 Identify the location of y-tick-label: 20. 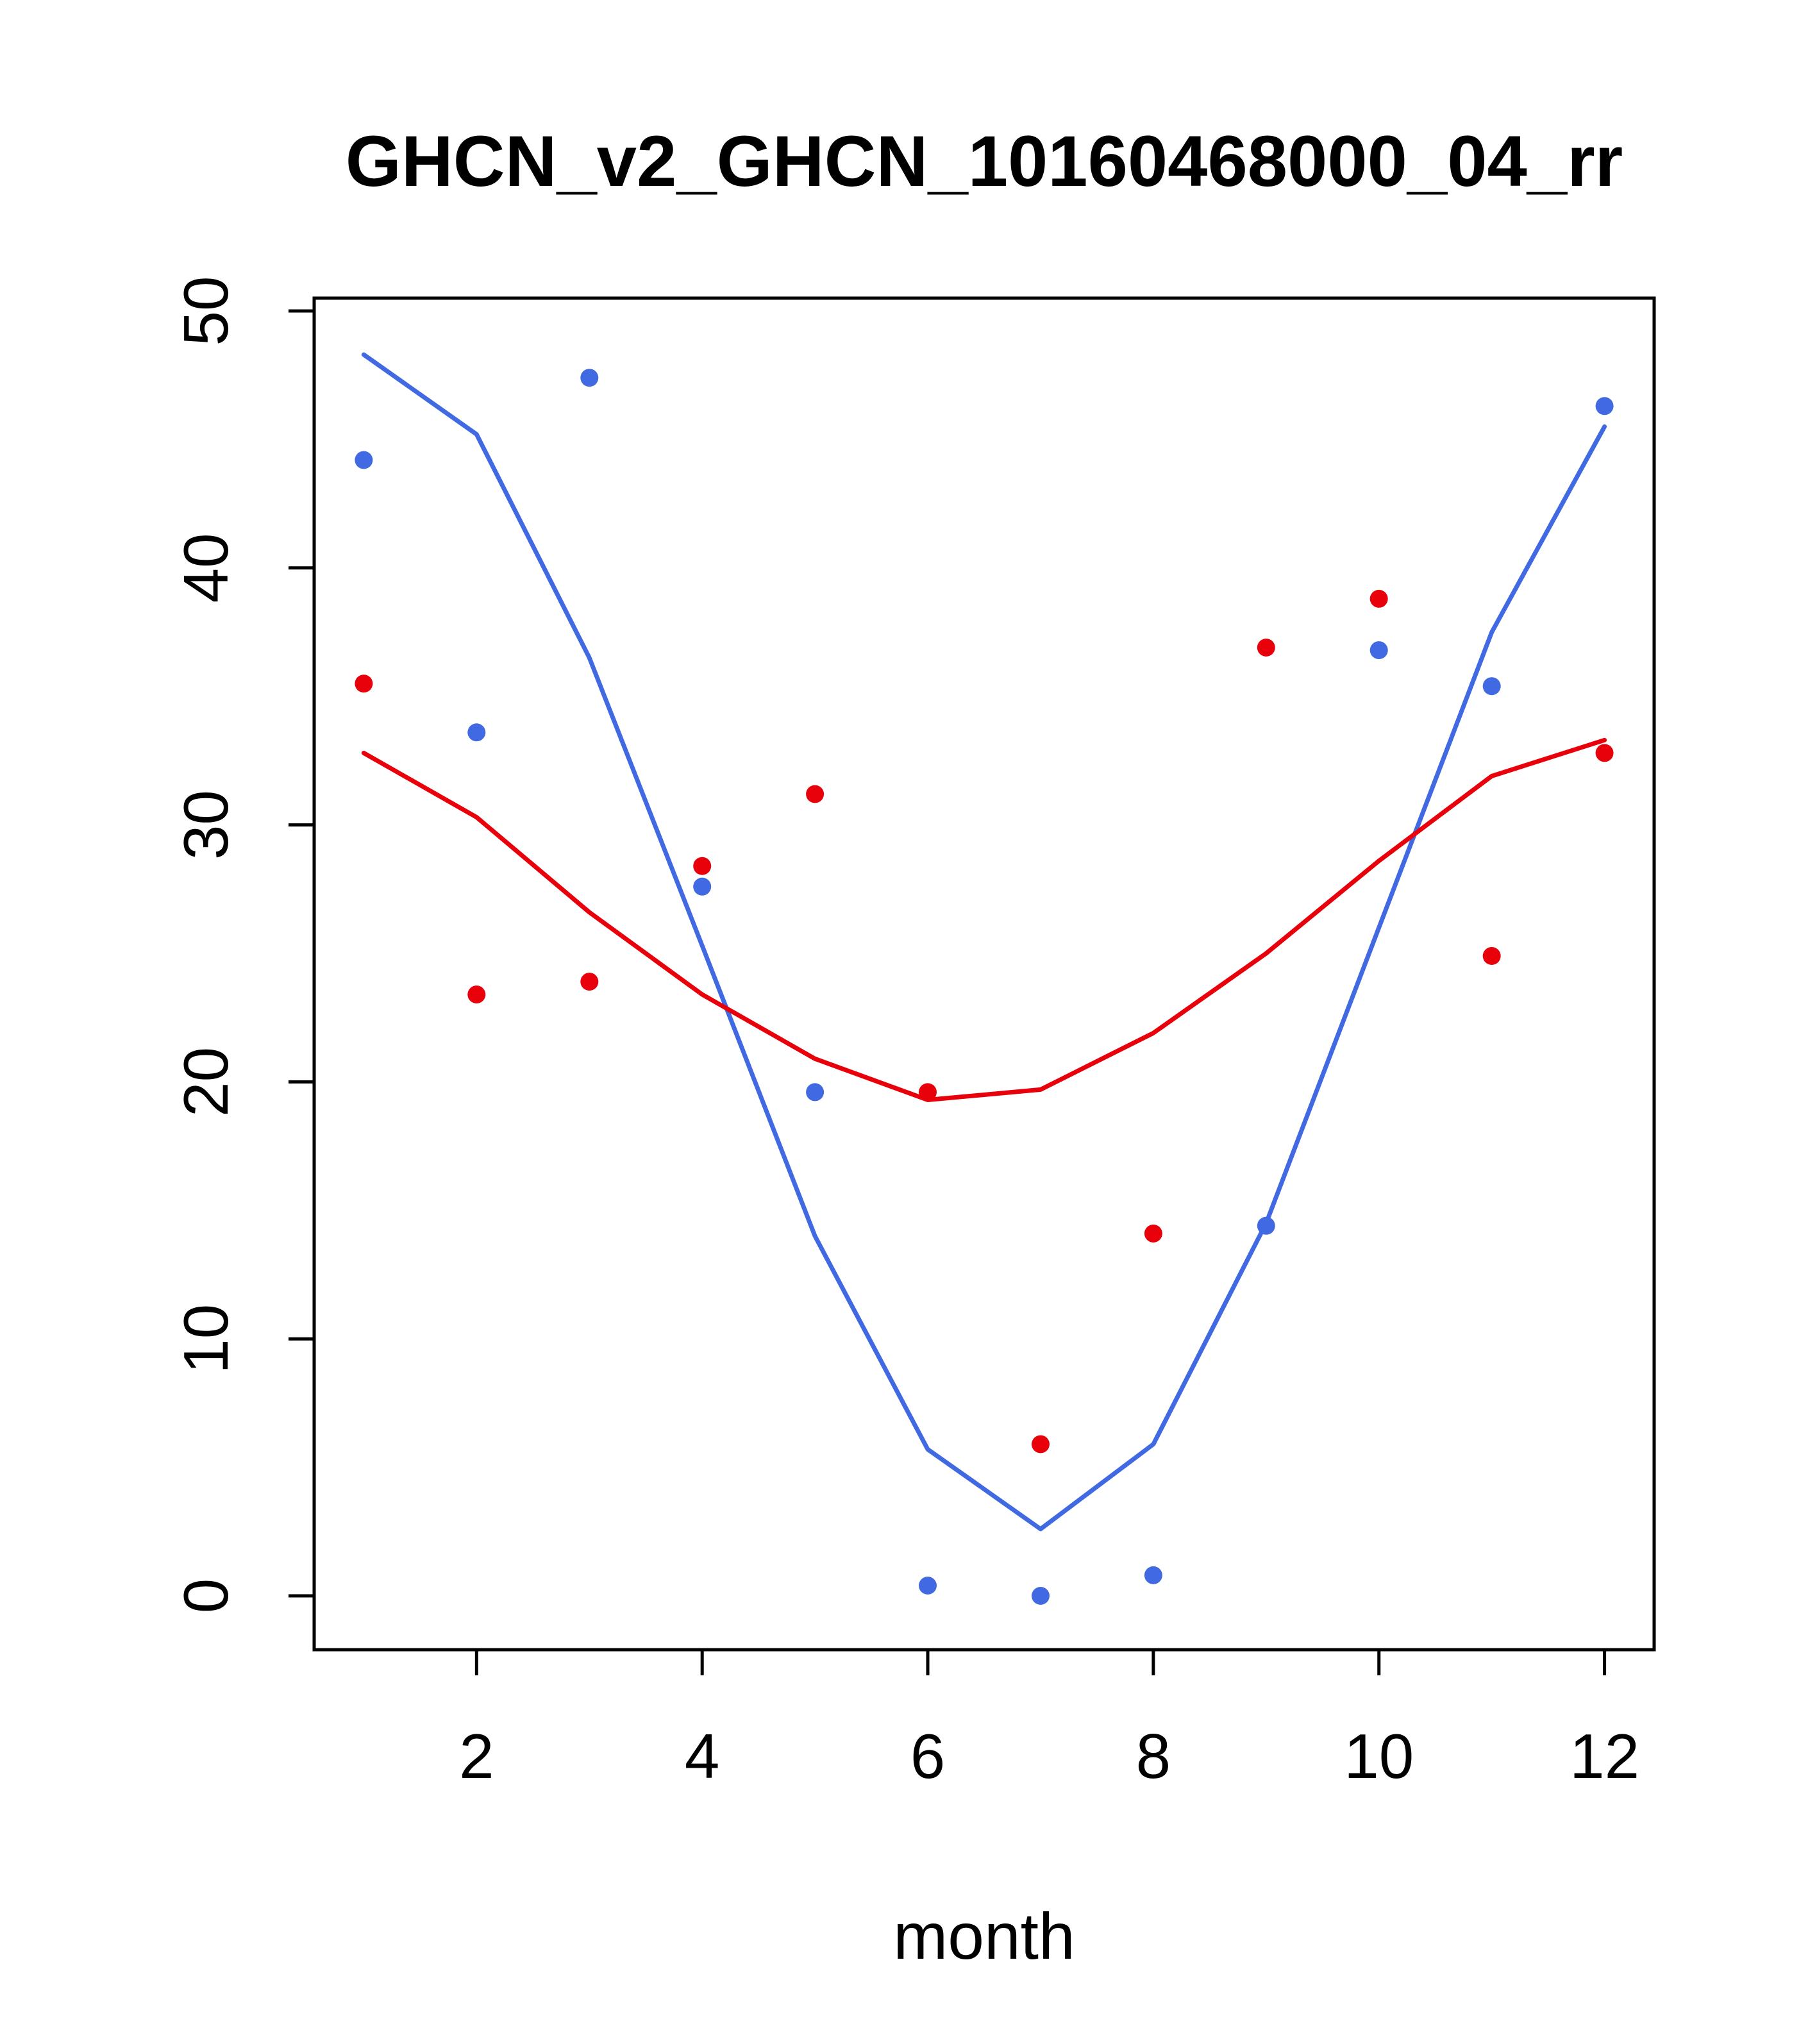
(206, 1082).